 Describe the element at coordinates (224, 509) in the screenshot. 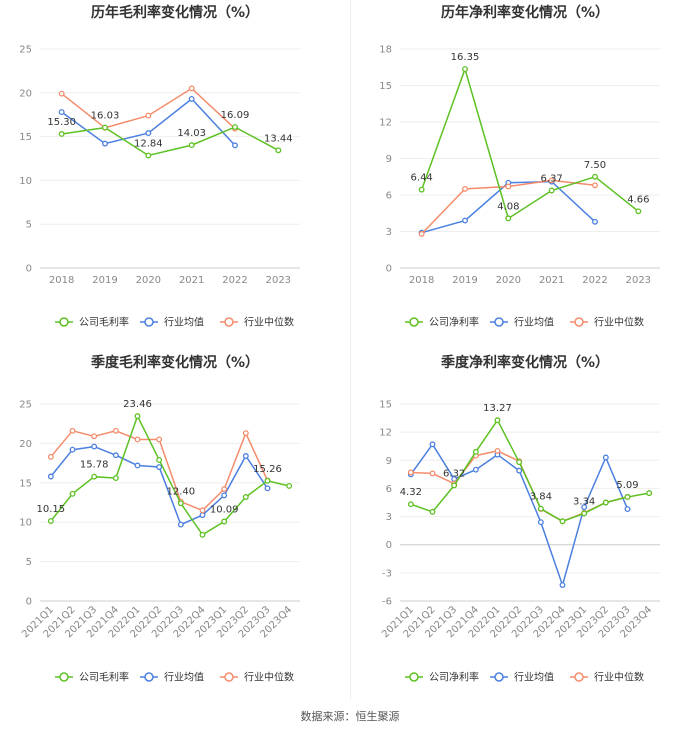

I see `data-label: 10.09` at that location.